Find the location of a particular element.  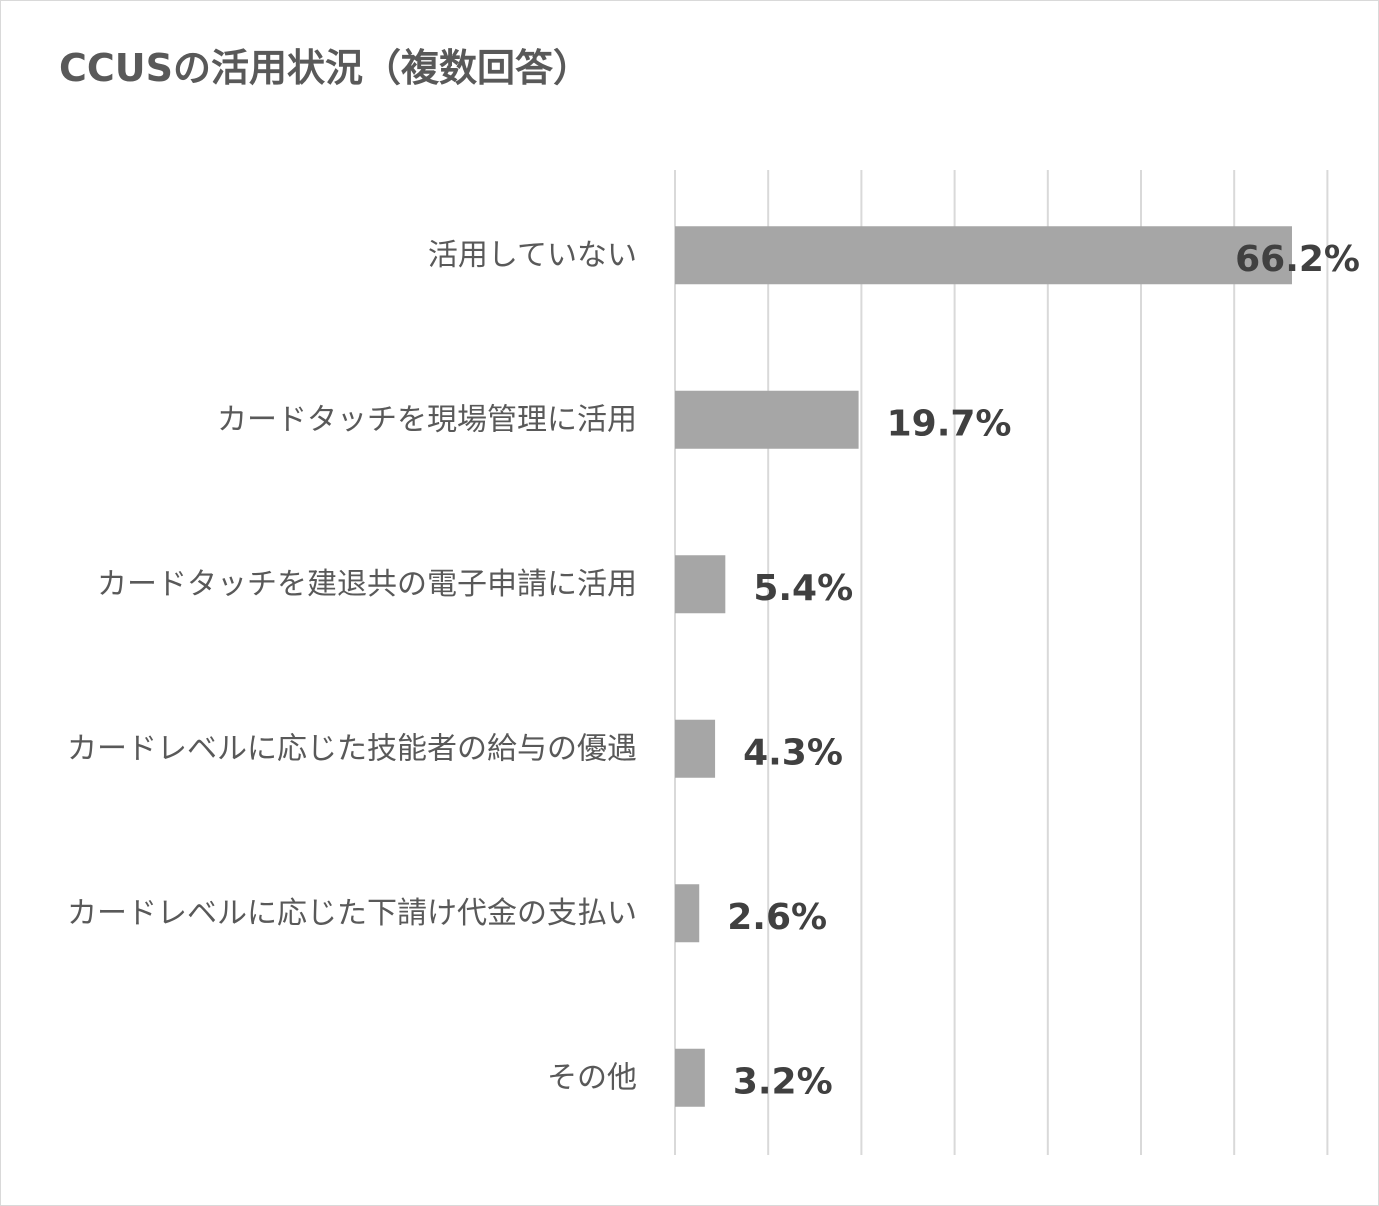

category-label-5: その他 is located at coordinates (592, 1077).